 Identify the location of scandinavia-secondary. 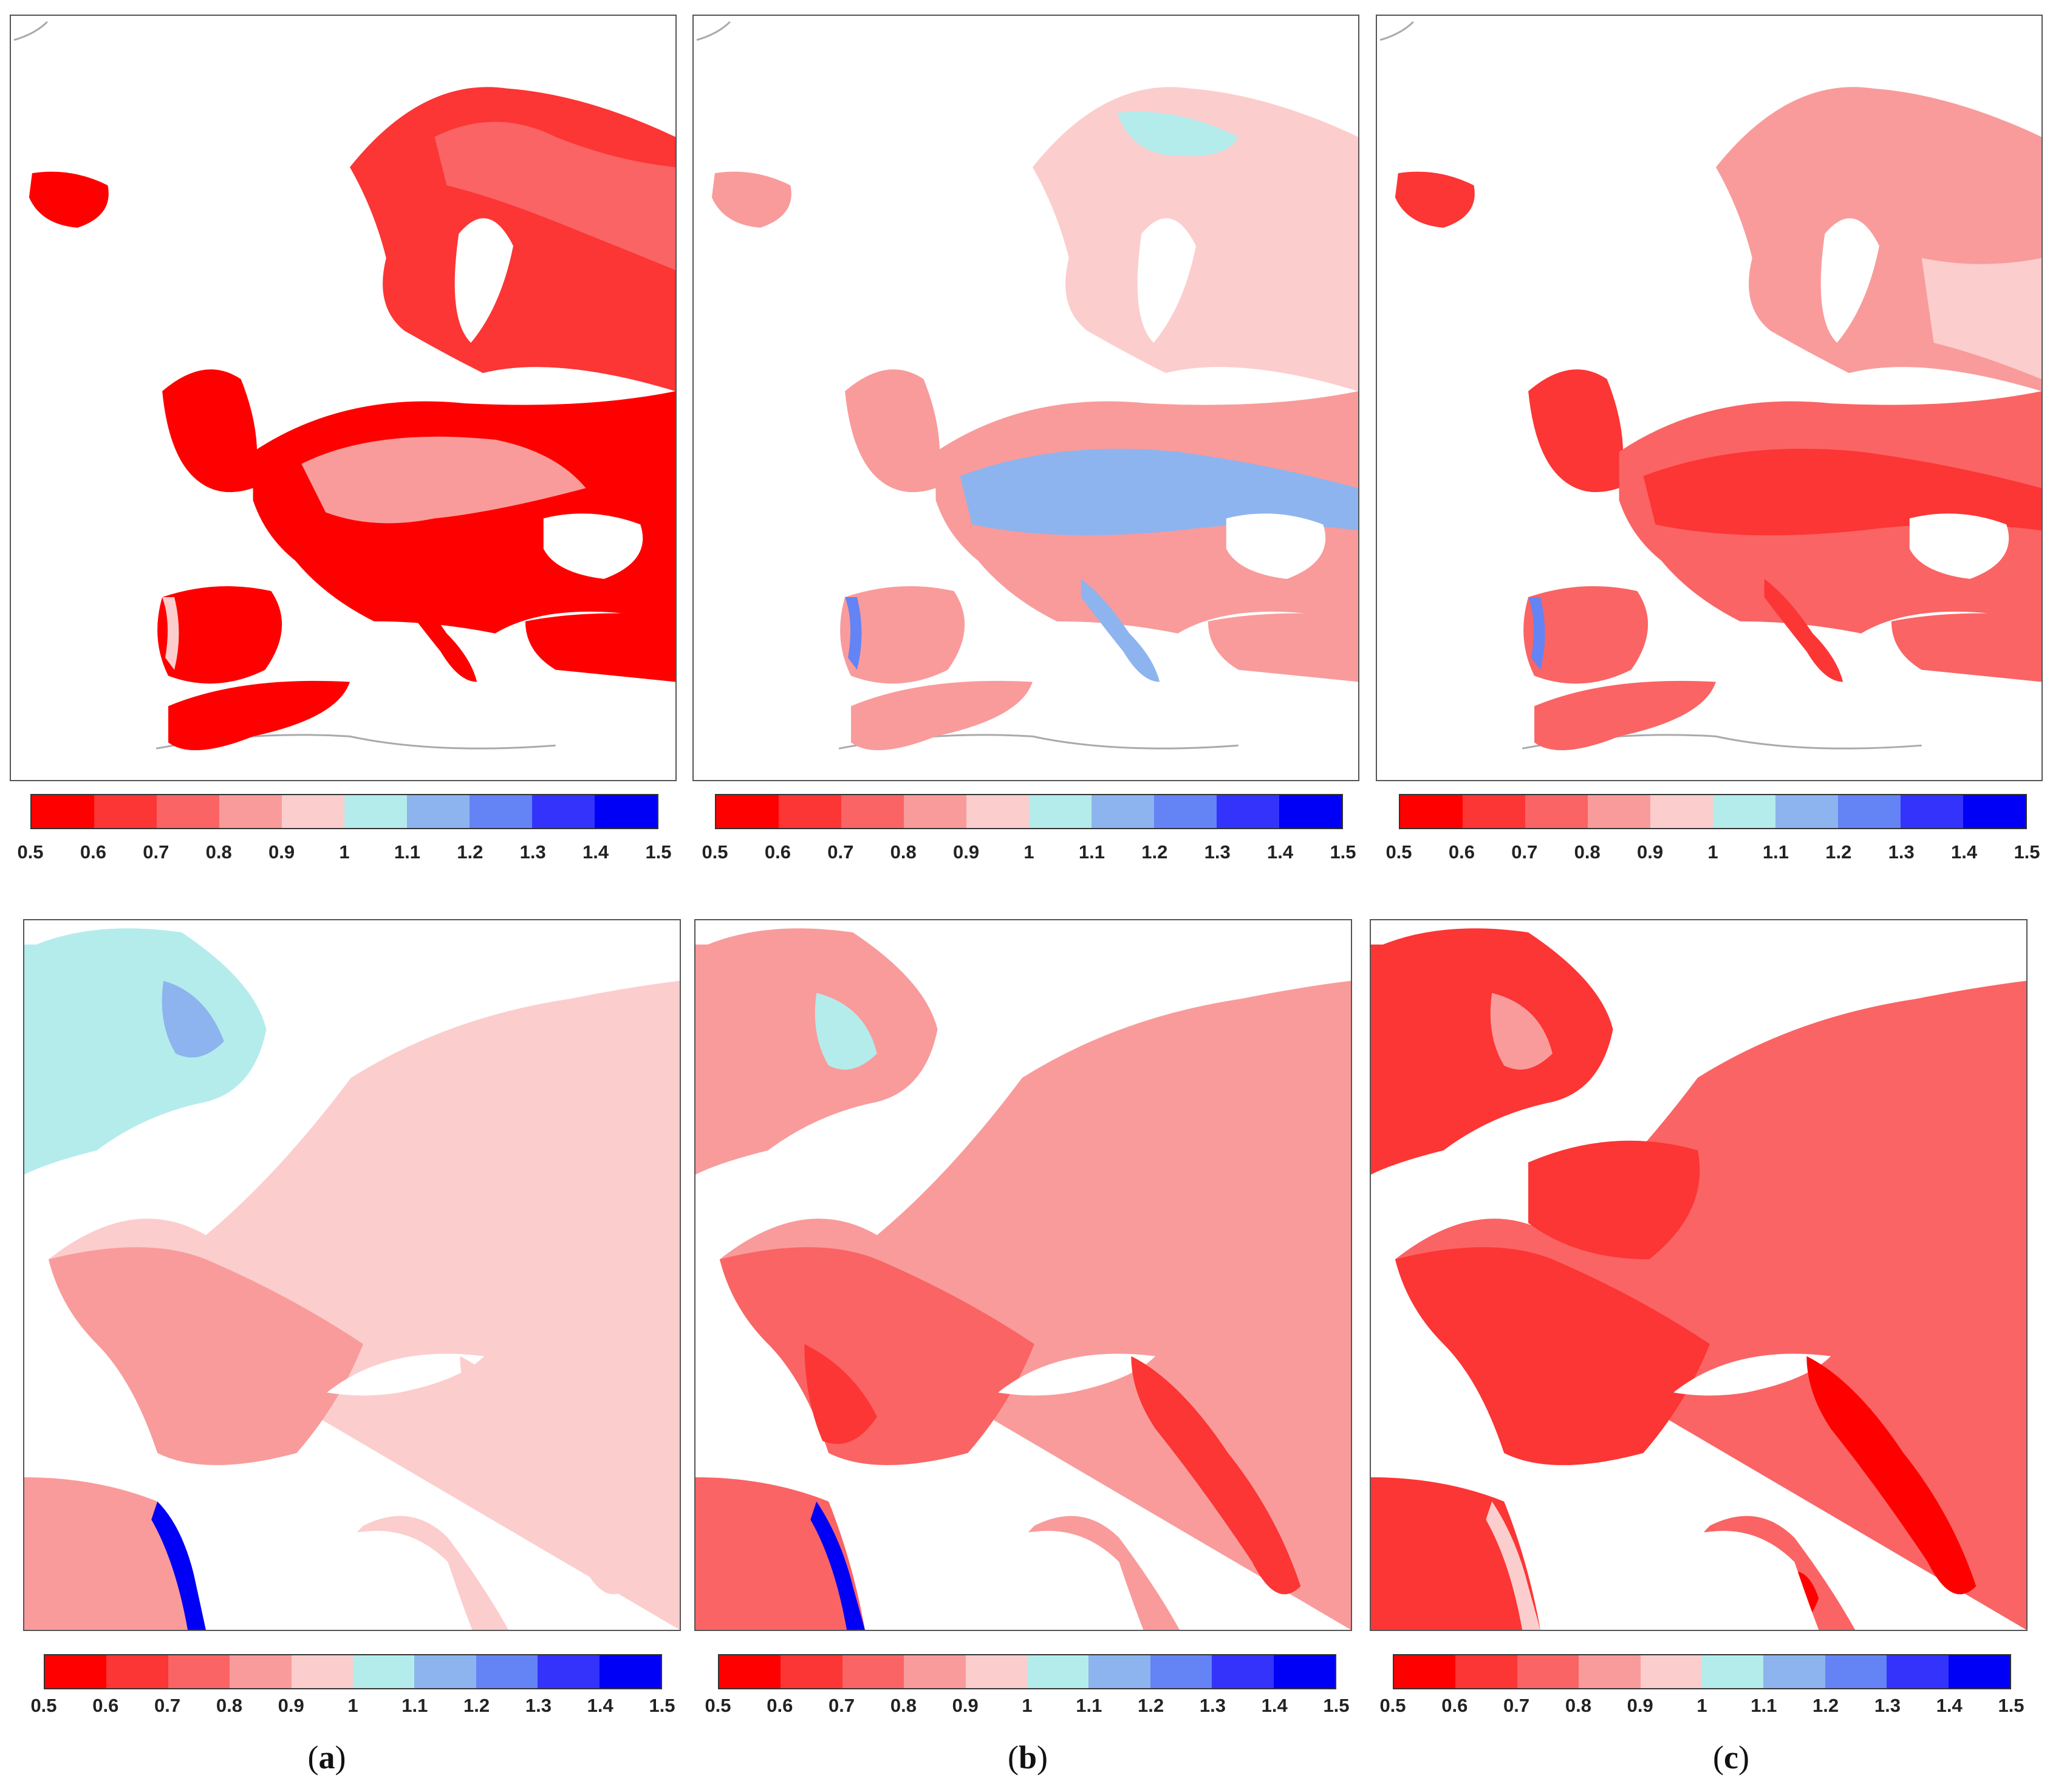
(1981, 319).